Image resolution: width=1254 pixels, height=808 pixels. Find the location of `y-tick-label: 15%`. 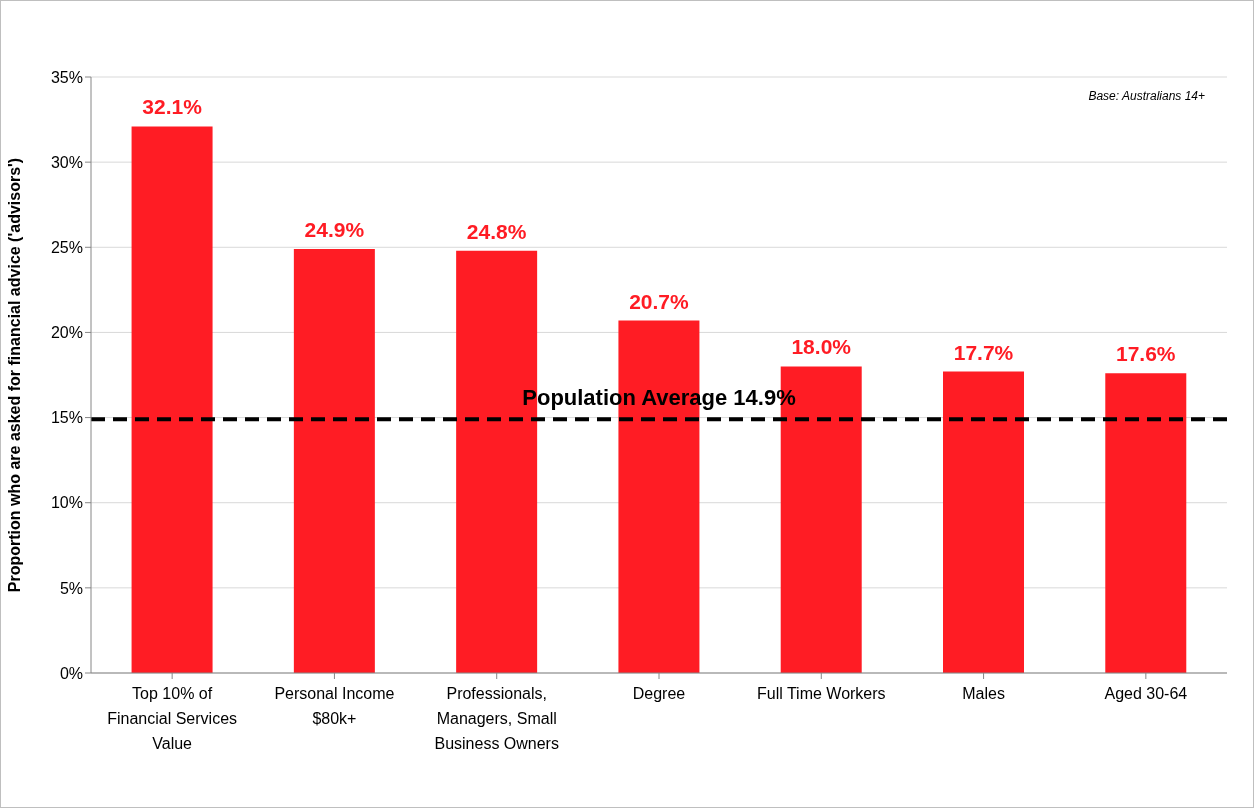

y-tick-label: 15% is located at coordinates (66, 418).